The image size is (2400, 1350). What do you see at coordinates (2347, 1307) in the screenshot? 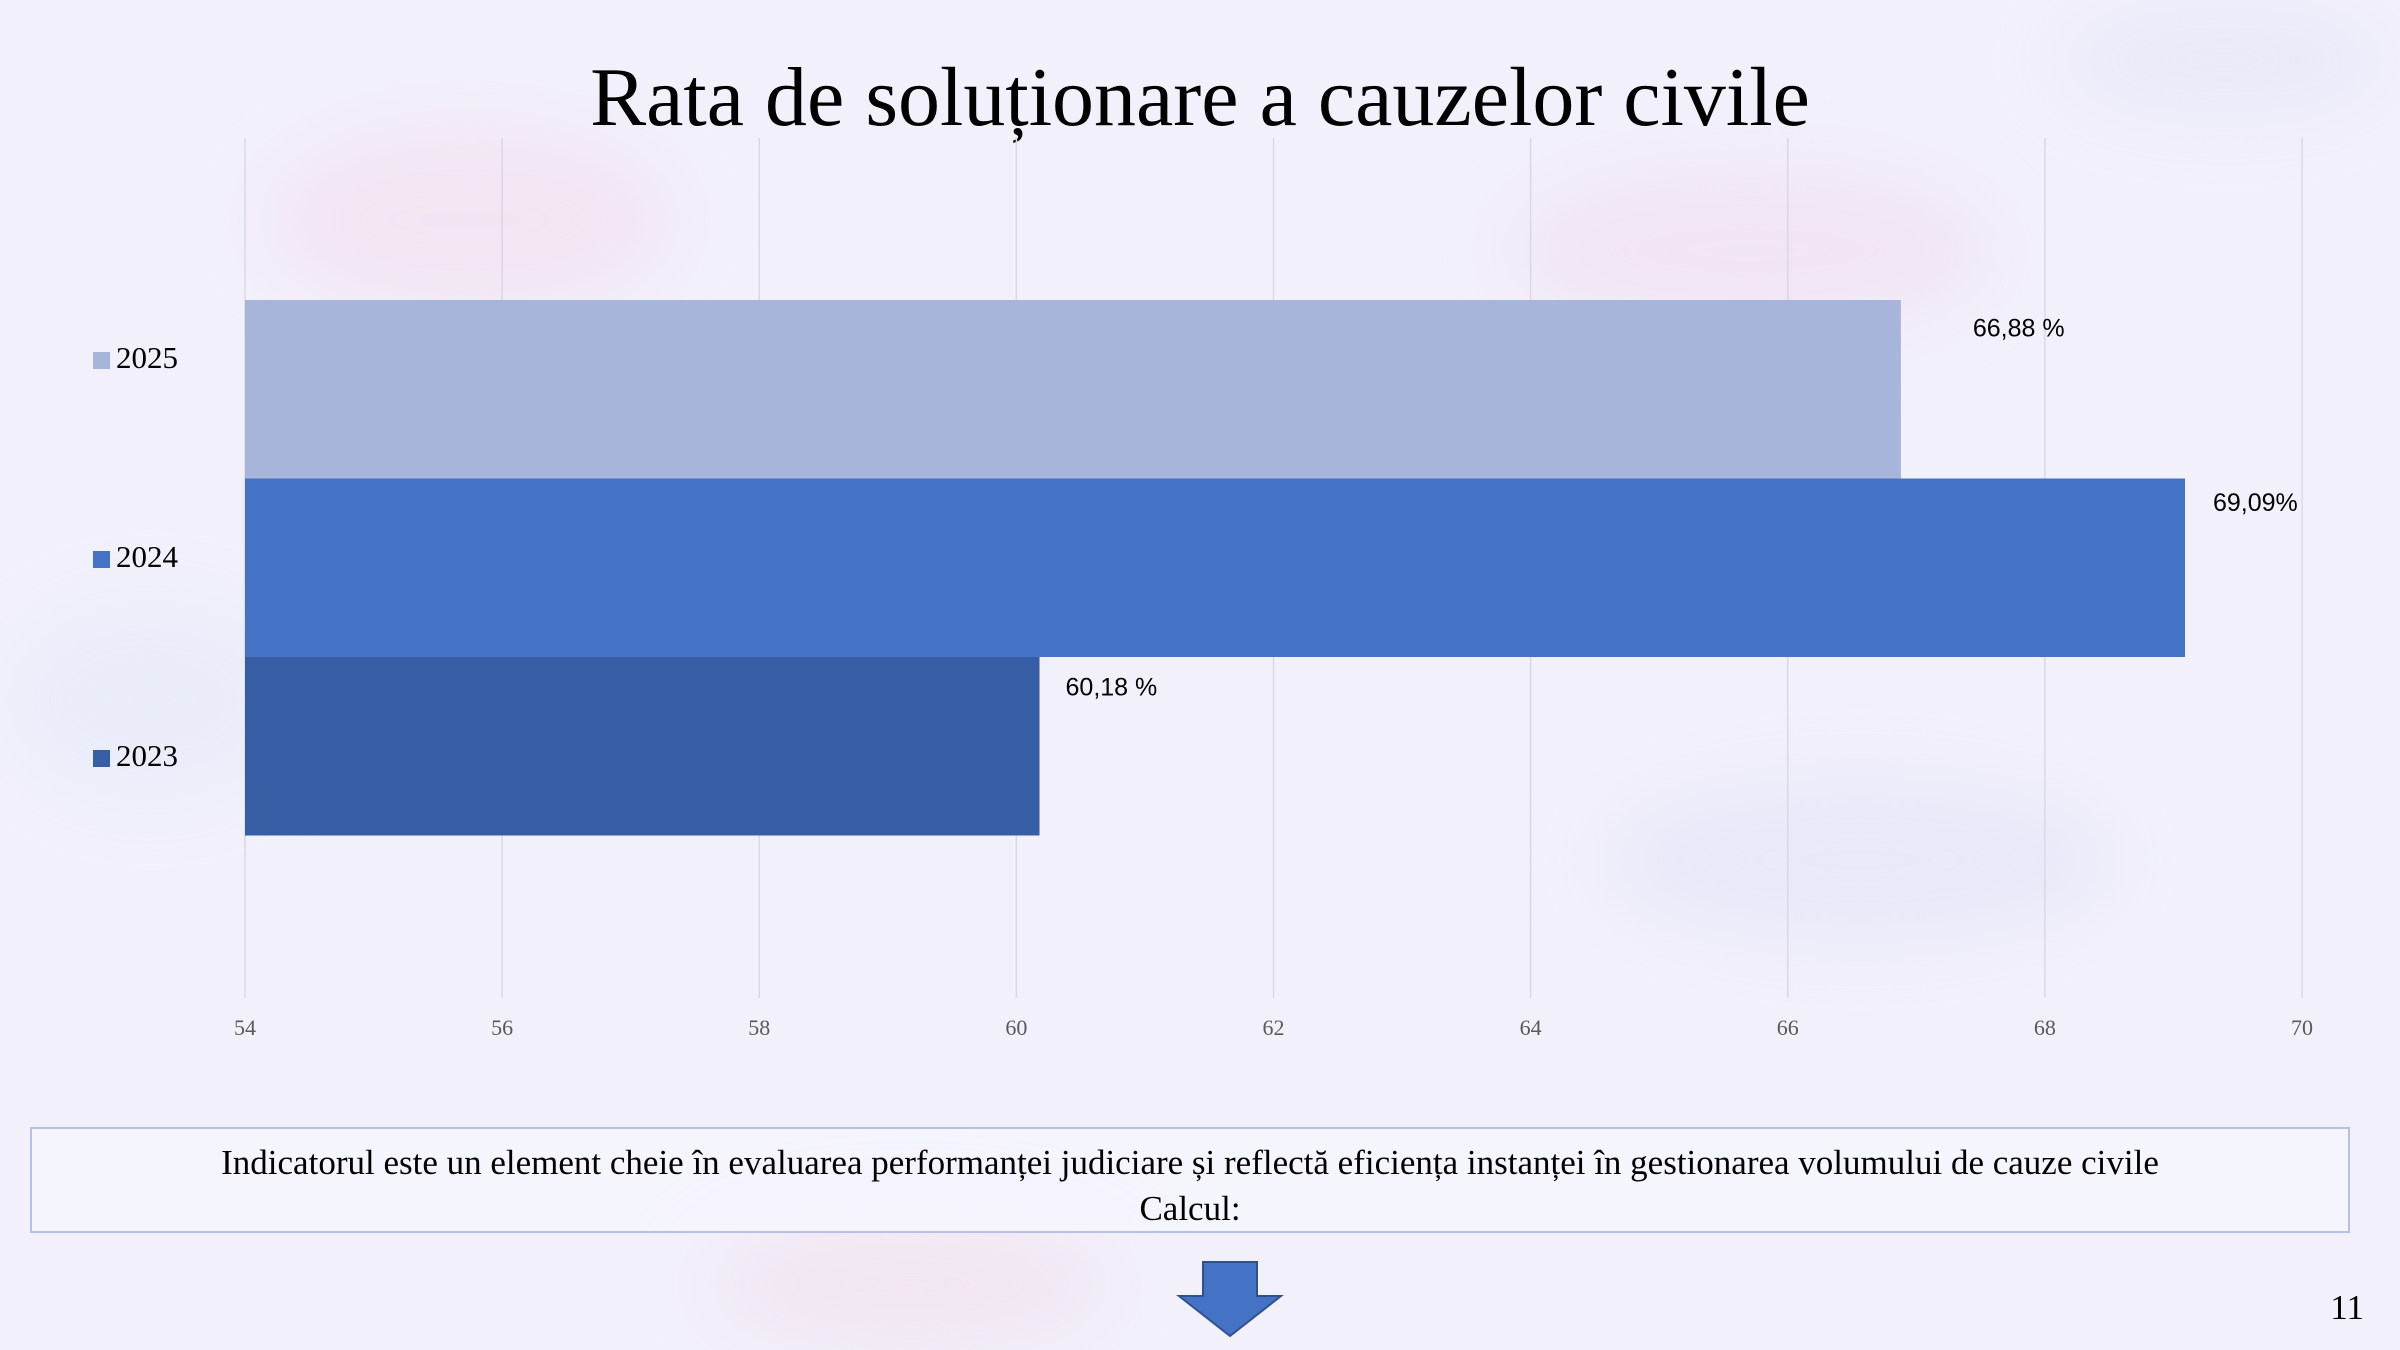
I see `page-number: 11` at bounding box center [2347, 1307].